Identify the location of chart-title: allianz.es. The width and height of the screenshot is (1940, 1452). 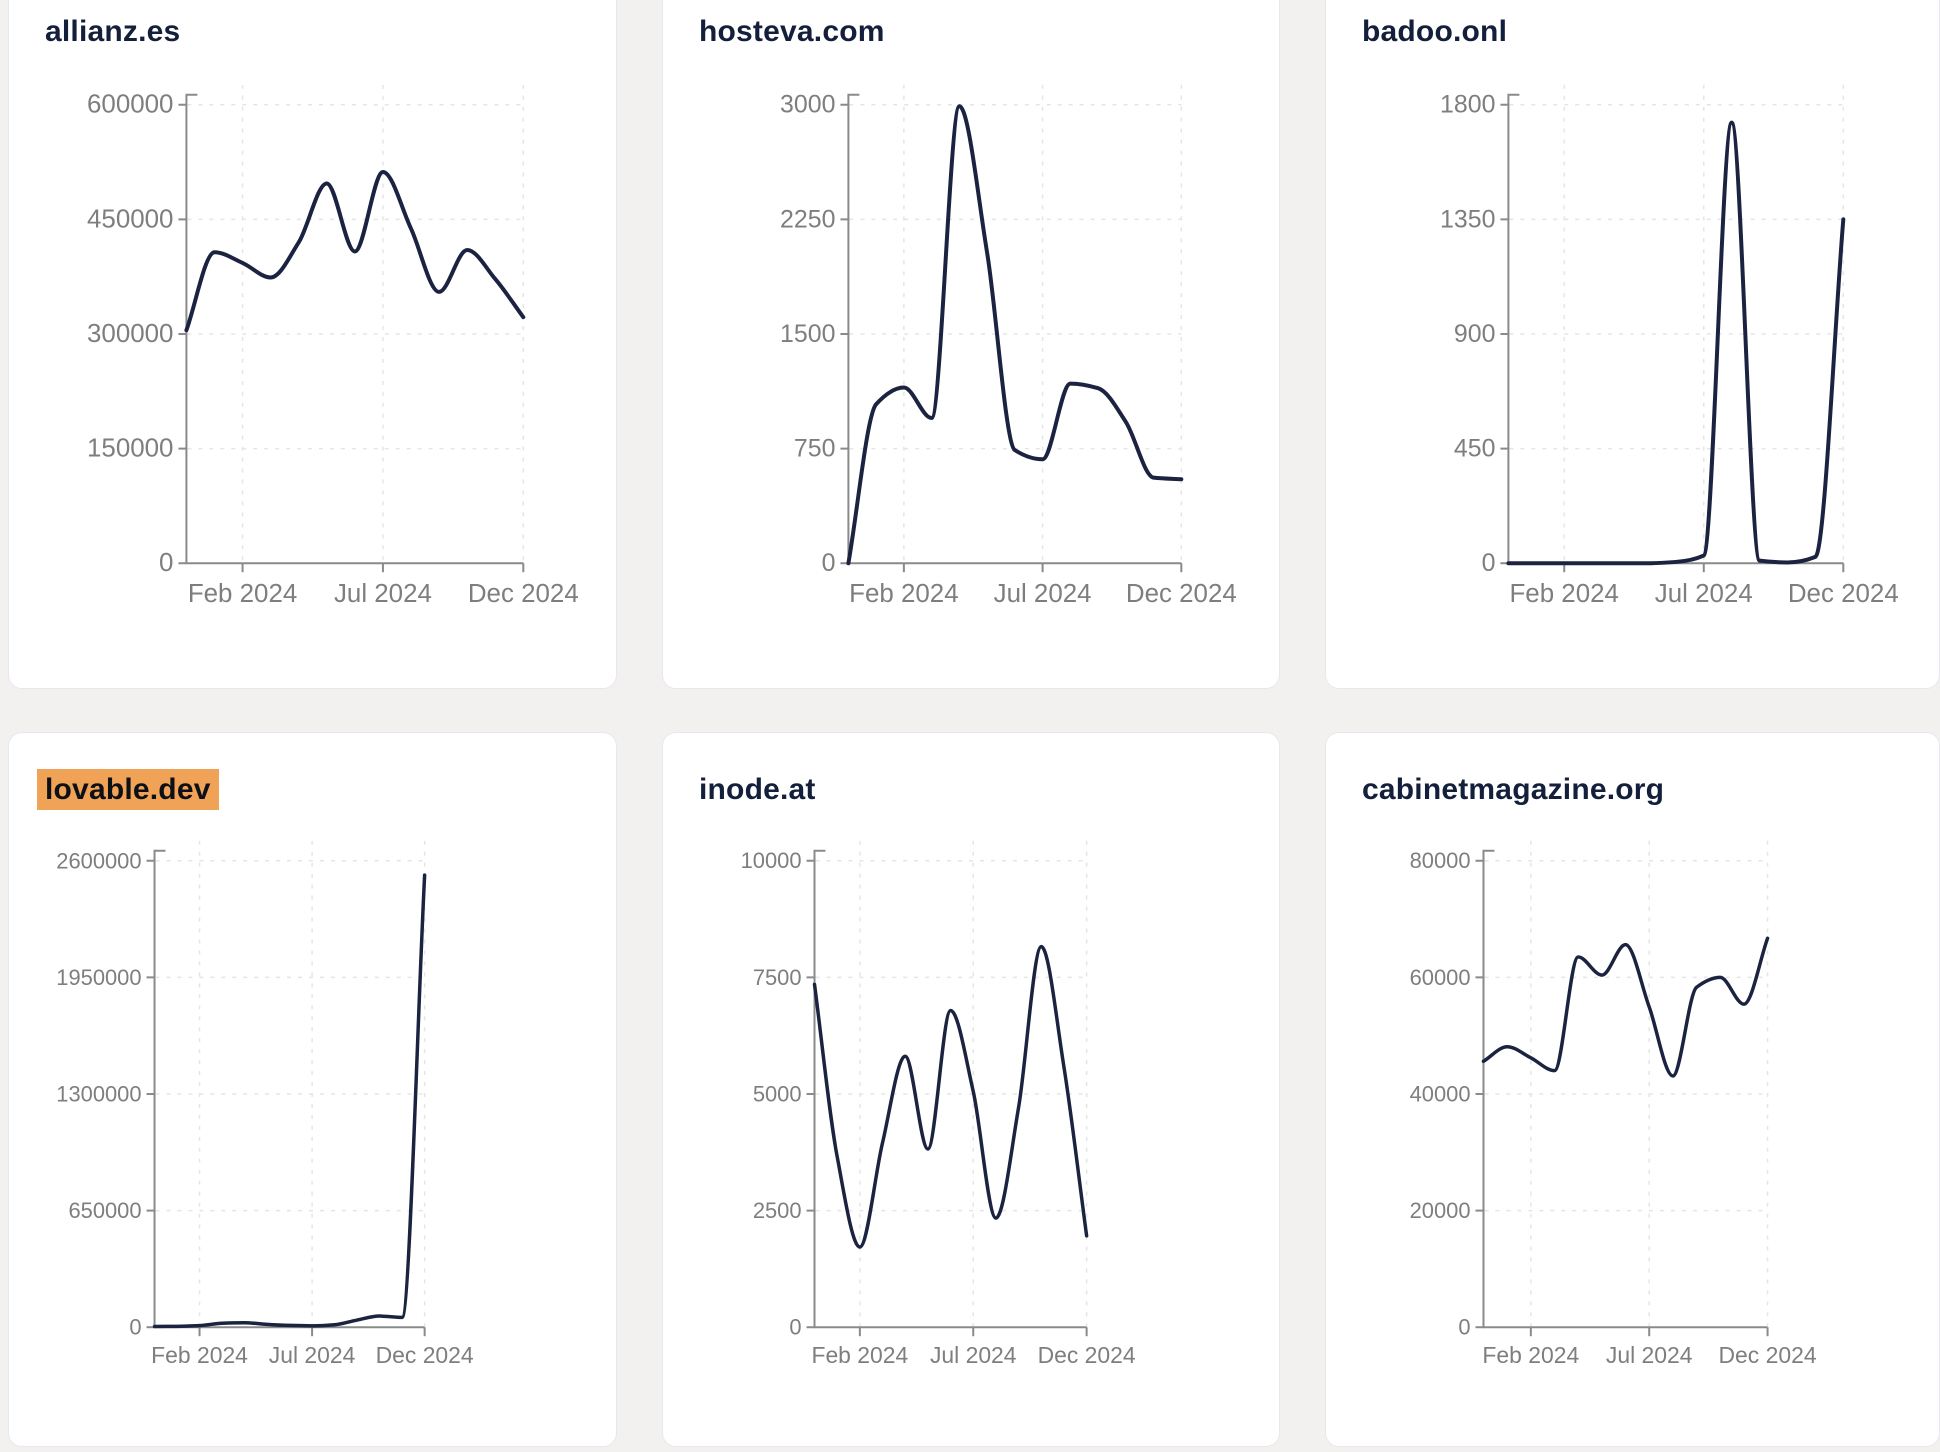
(112, 32).